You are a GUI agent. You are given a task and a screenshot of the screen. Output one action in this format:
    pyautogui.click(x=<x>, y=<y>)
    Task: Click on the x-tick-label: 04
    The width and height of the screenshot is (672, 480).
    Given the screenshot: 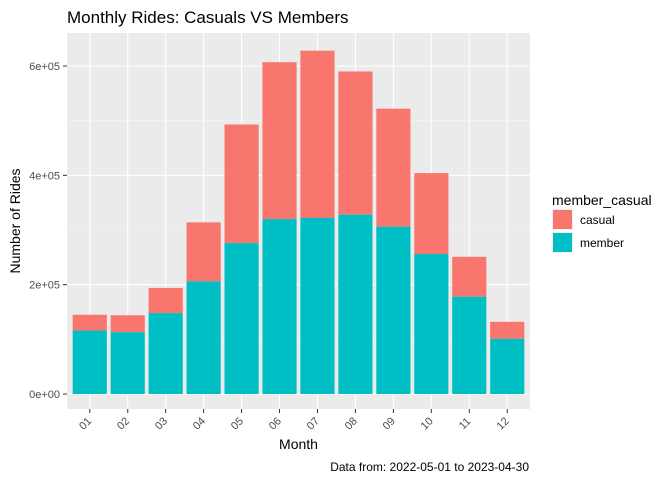 What is the action you would take?
    pyautogui.click(x=199, y=423)
    